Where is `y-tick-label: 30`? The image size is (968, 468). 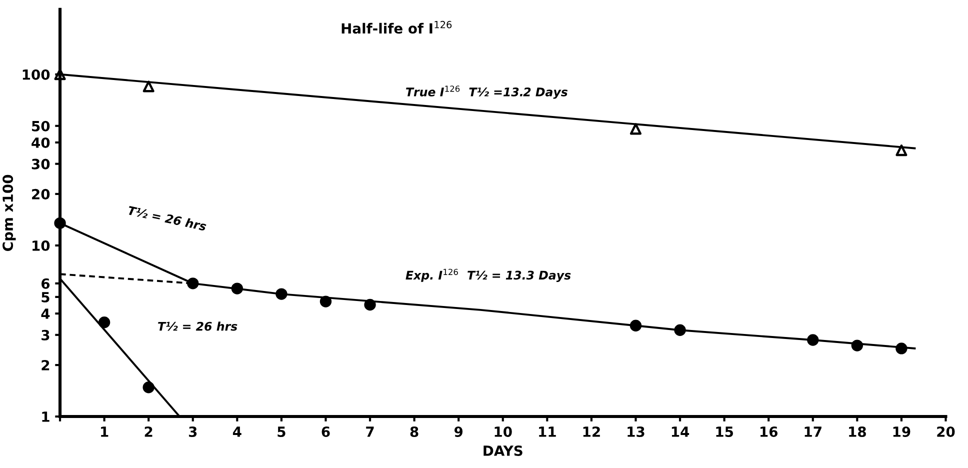 y-tick-label: 30 is located at coordinates (41, 164).